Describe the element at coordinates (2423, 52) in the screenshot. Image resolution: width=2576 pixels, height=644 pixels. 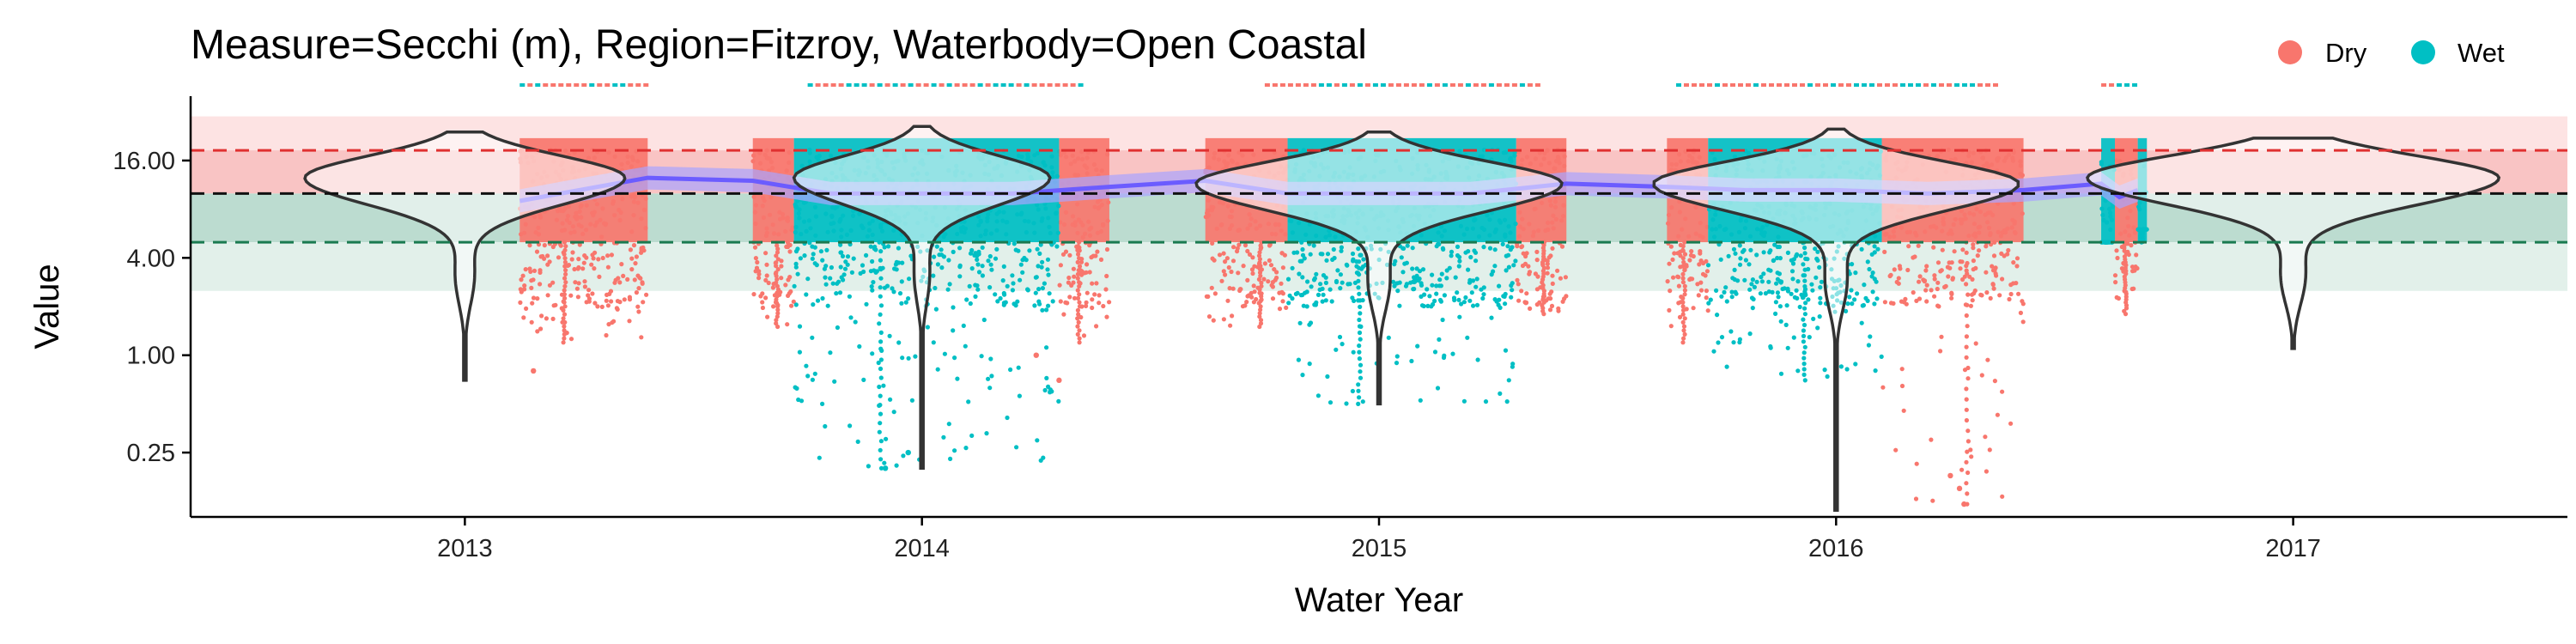
I see `legend-wet-key` at that location.